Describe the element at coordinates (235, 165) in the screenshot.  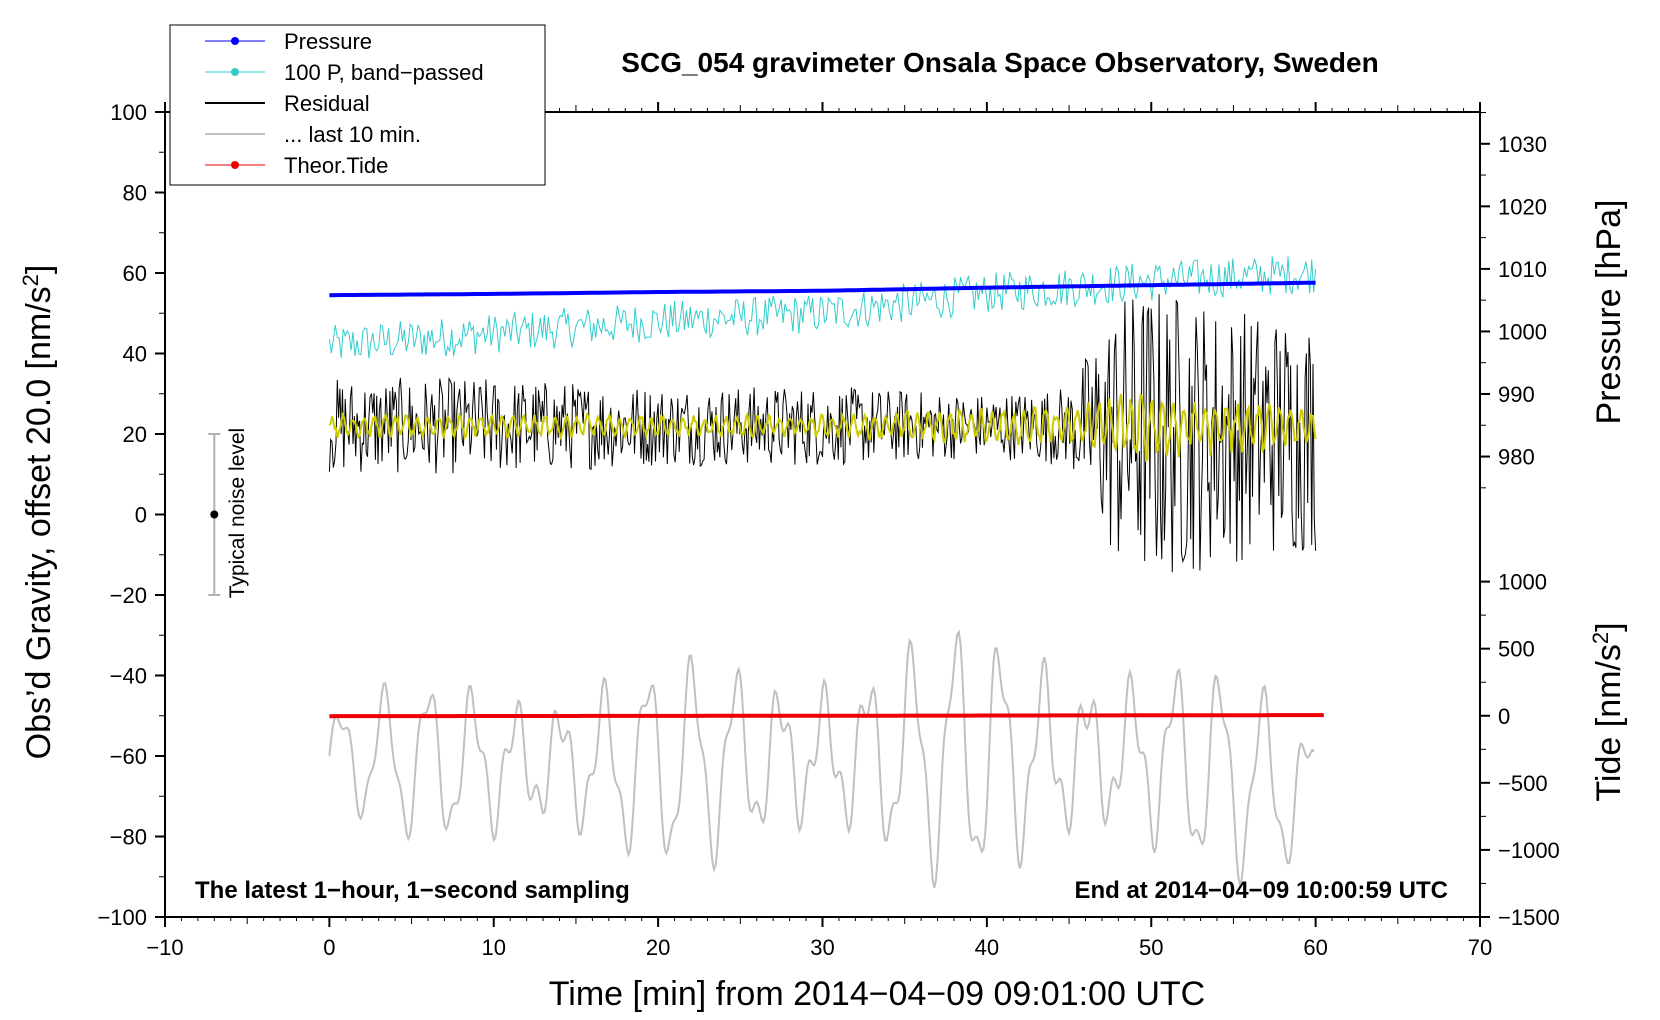
I see `legend-key-tide-dot` at that location.